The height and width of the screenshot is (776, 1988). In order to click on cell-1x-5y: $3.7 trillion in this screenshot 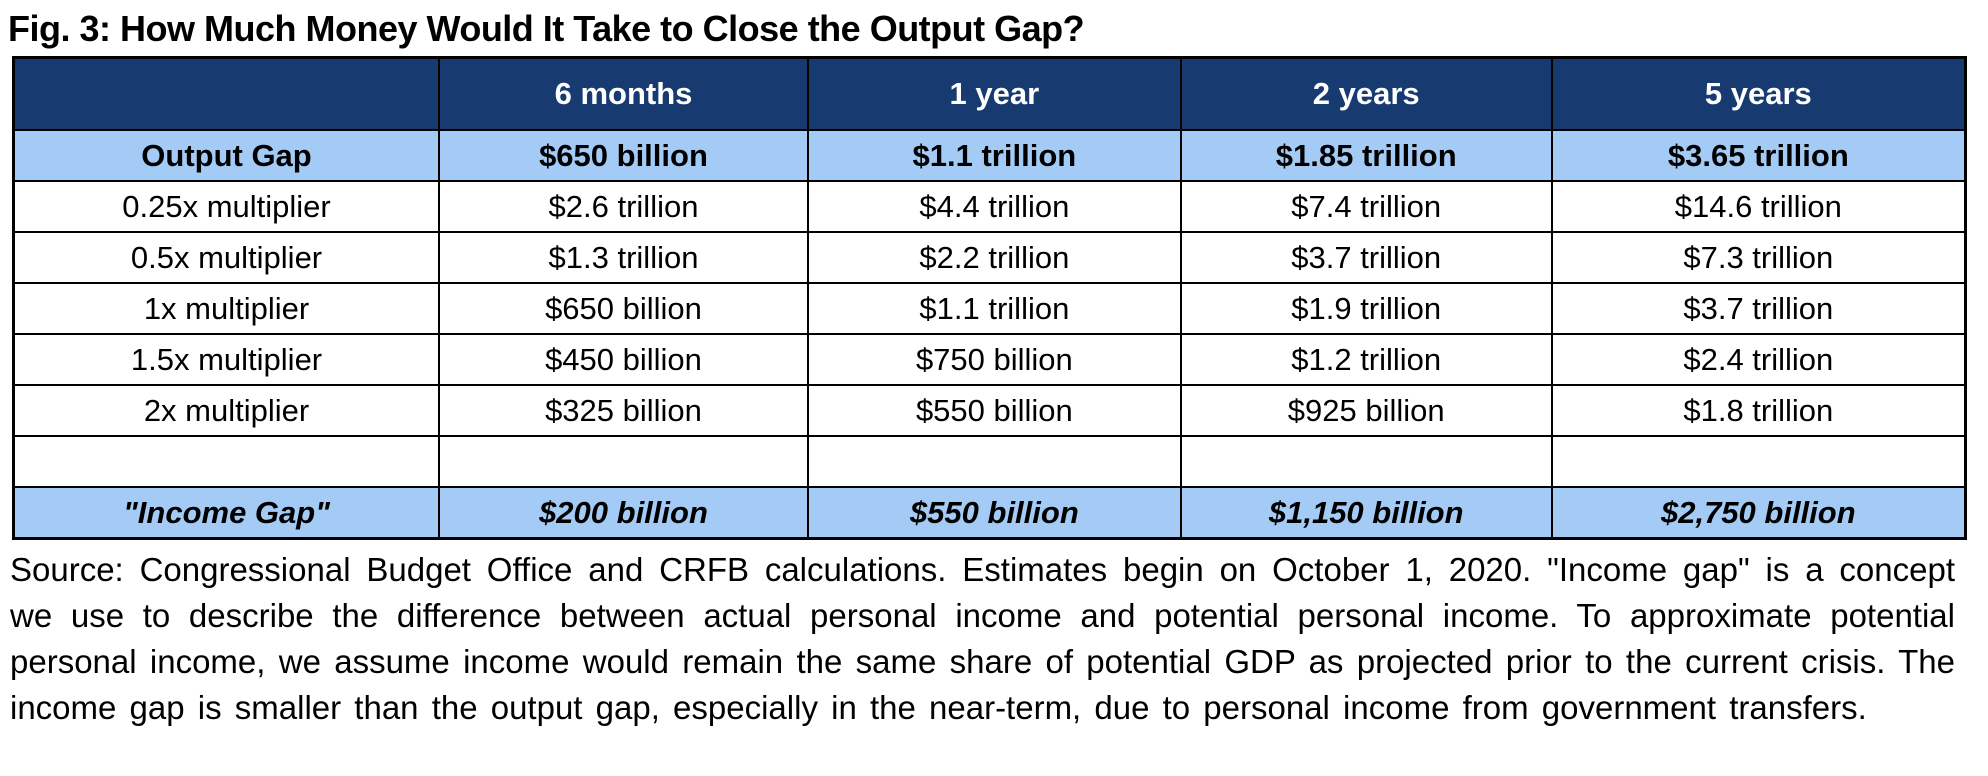, I will do `click(1758, 308)`.